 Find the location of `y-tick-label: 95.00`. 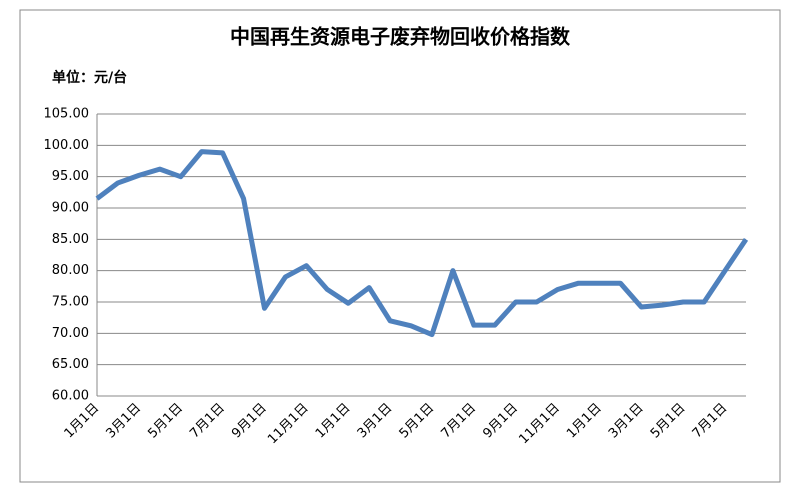

y-tick-label: 95.00 is located at coordinates (70, 176).